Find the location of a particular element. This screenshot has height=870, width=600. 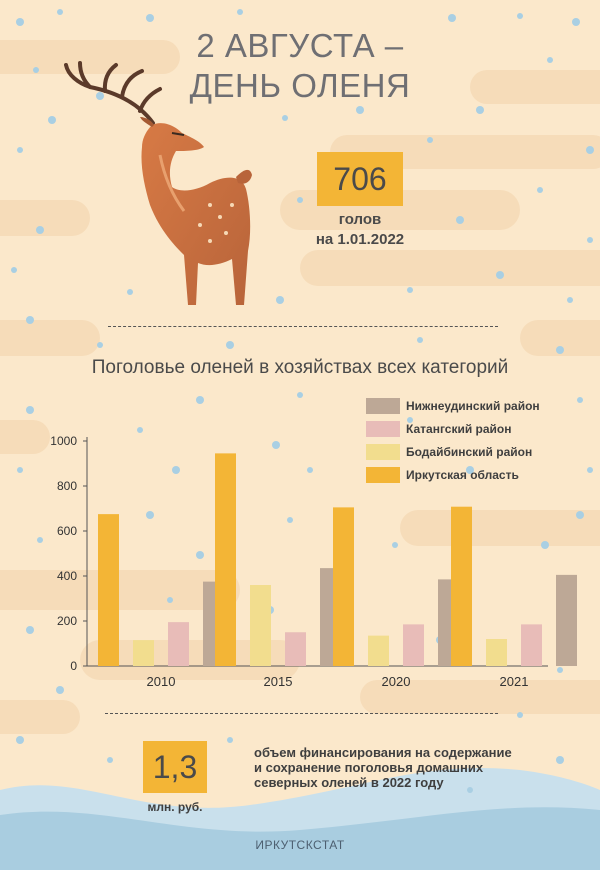

funding-badge: 1,3 is located at coordinates (175, 767).